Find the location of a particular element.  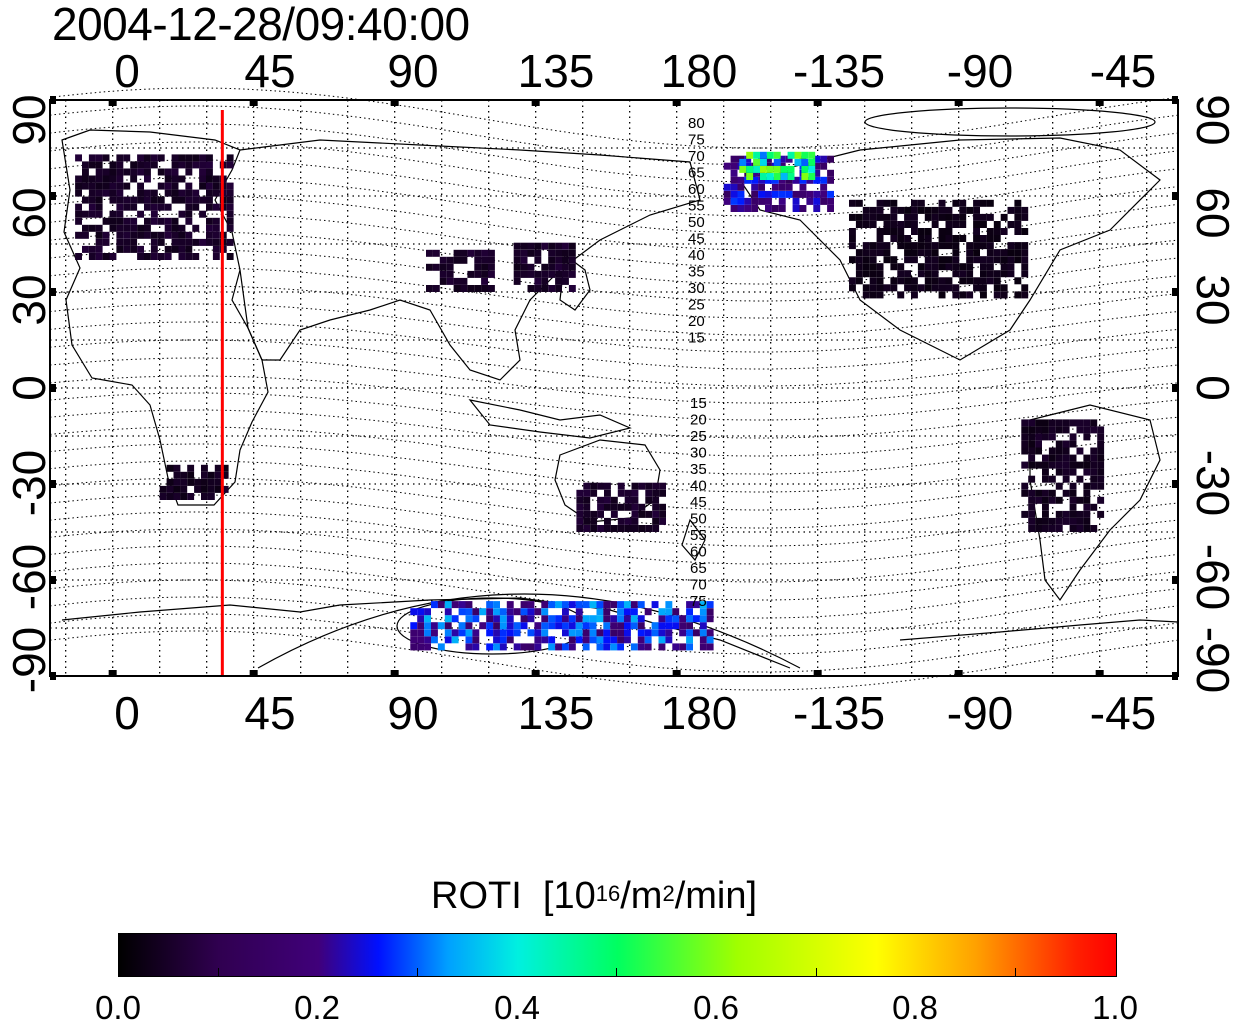

coastline-japan is located at coordinates (575, 282).